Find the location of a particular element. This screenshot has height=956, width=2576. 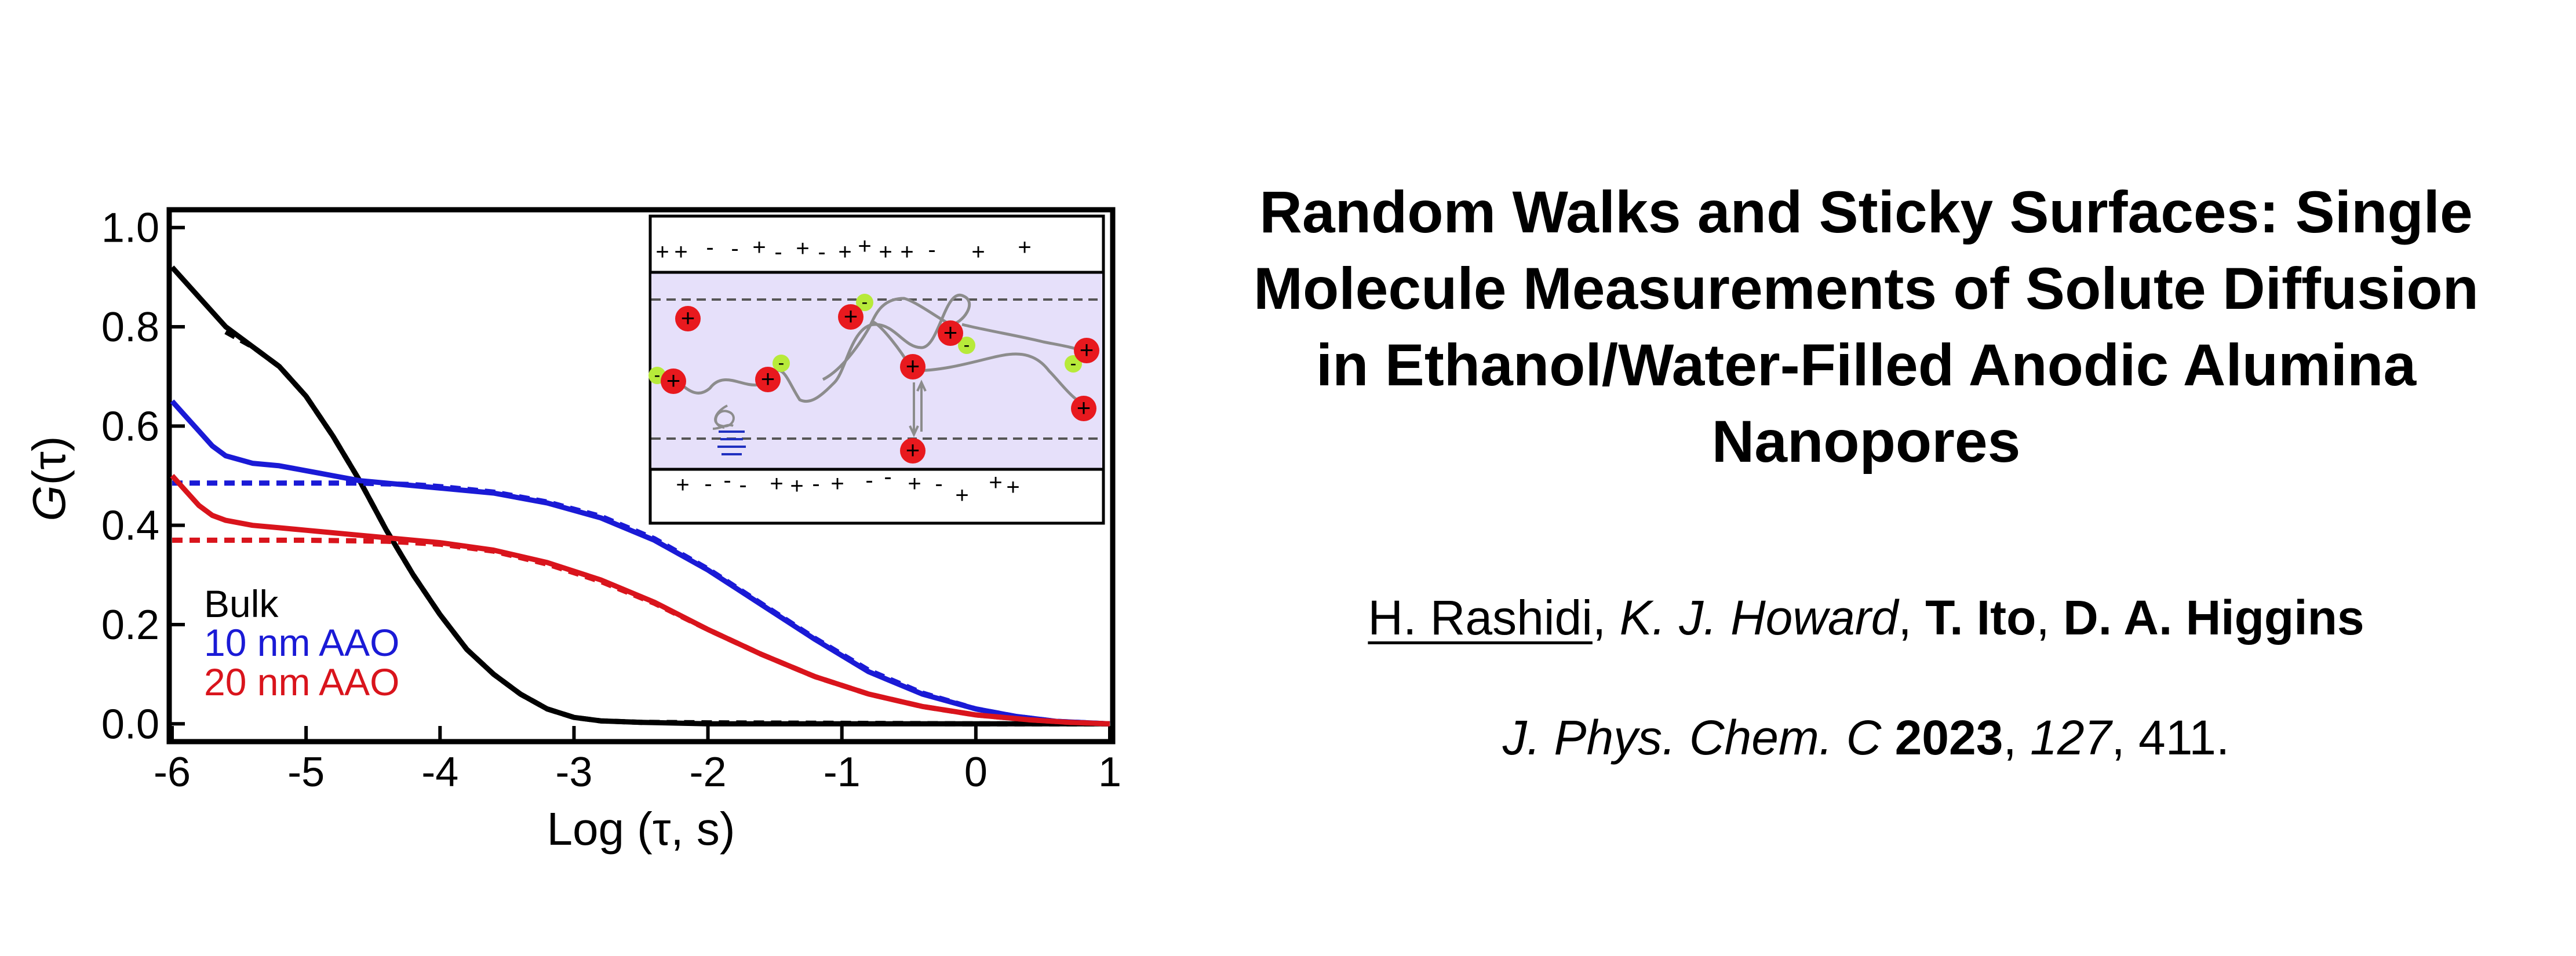

x-tick-label: -4 is located at coordinates (440, 772).